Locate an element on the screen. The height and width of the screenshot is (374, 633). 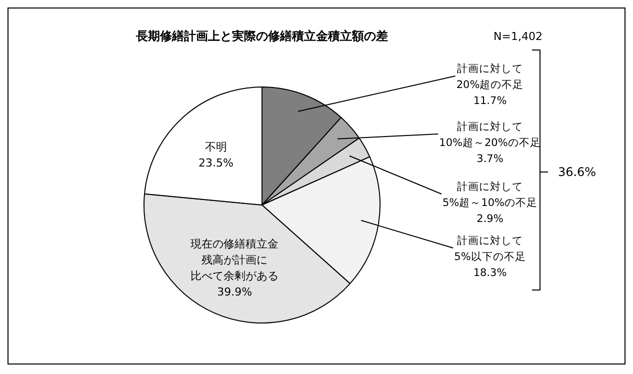
slice-label: 計画に対して10%超～20%の不足 is located at coordinates (490, 134).